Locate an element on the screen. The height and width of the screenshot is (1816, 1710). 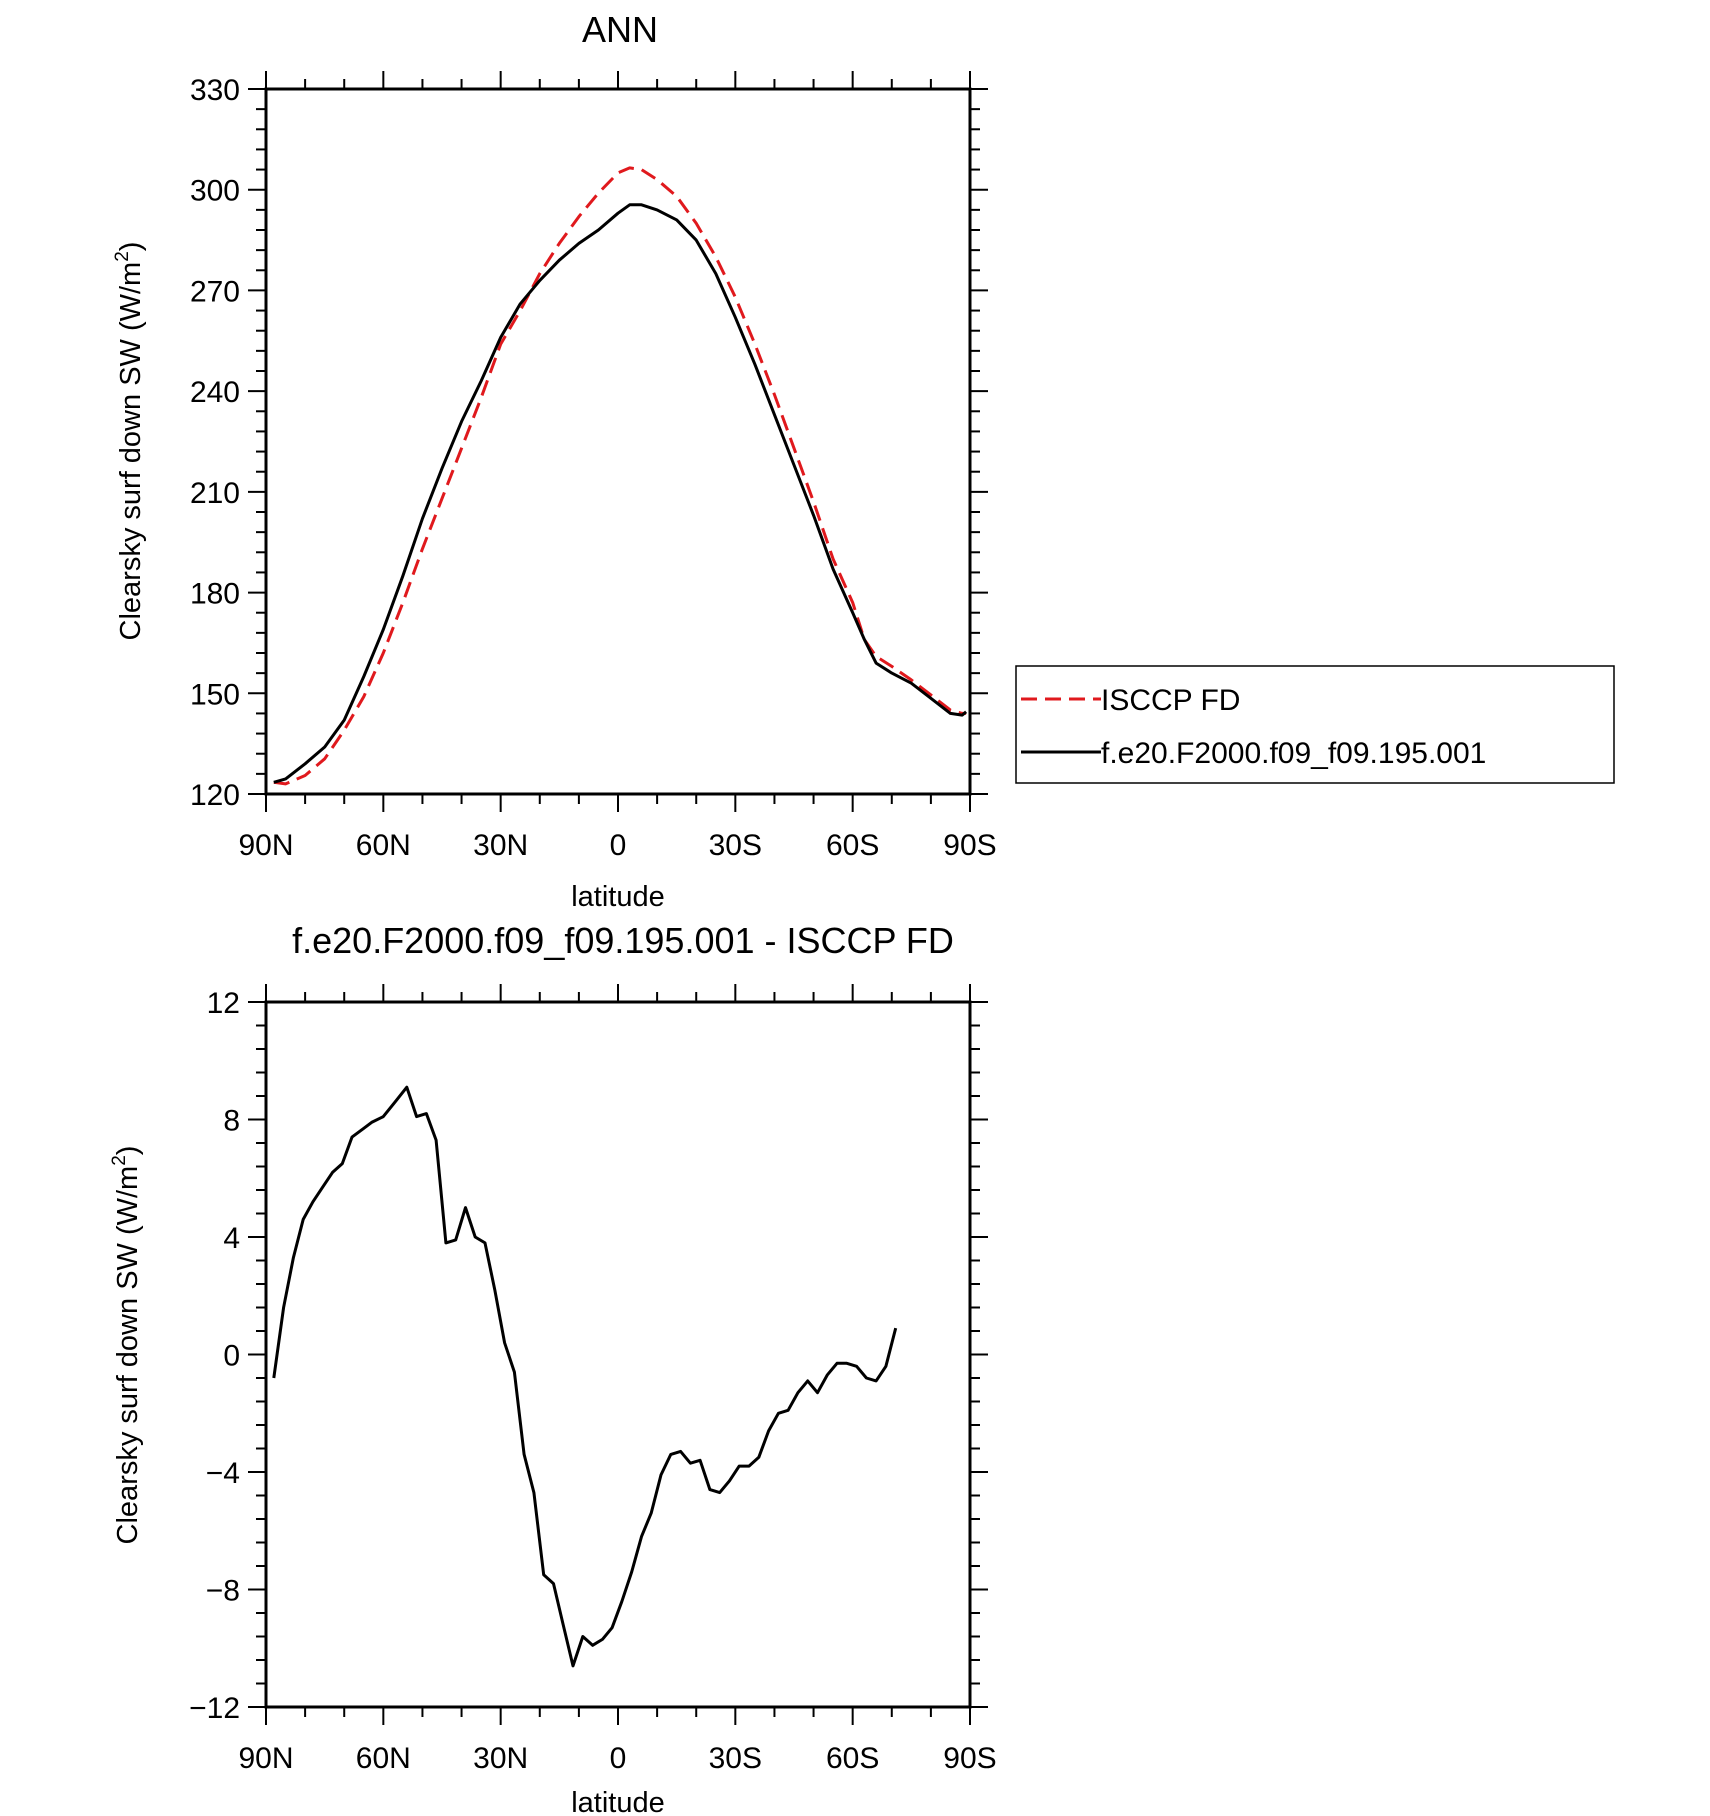
top-chart-y-axis-label: Clearsky surf down SW (W/m2) is located at coordinates (129, 441).